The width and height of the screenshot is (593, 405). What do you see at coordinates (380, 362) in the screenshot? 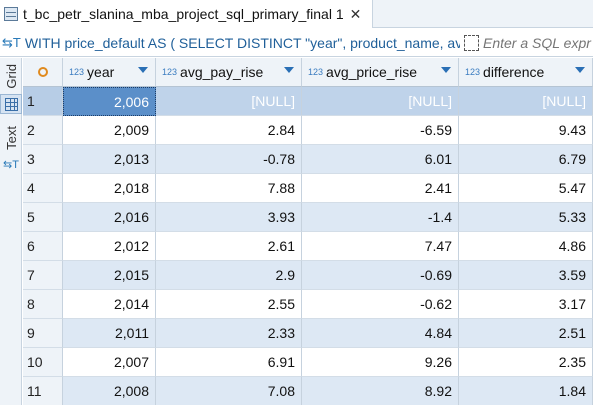
I see `cell-avg-price-rise: 9.26` at bounding box center [380, 362].